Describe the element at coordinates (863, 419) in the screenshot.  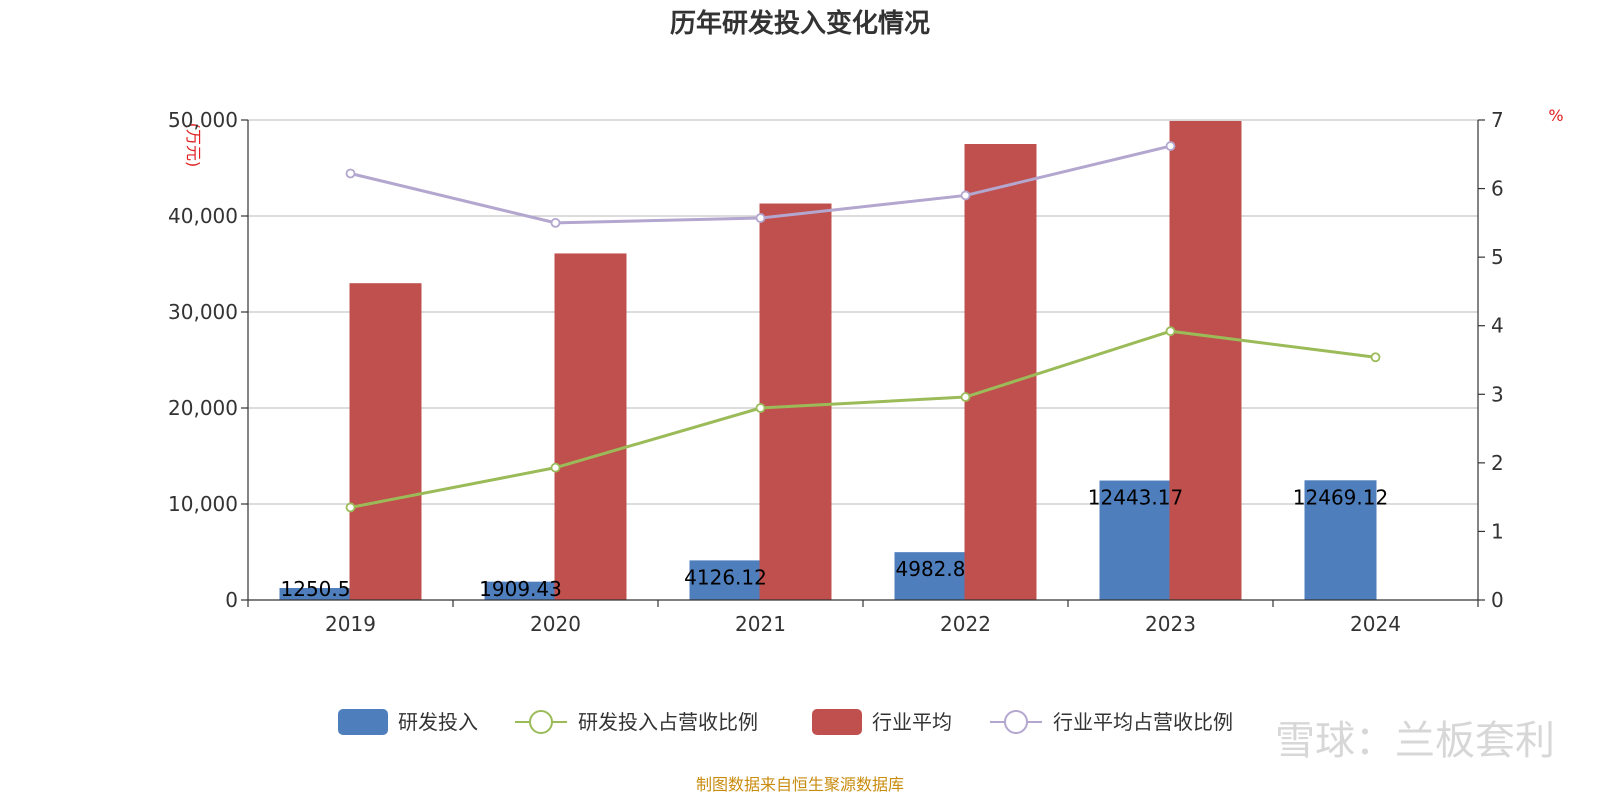
I see `line-rd-ratio` at that location.